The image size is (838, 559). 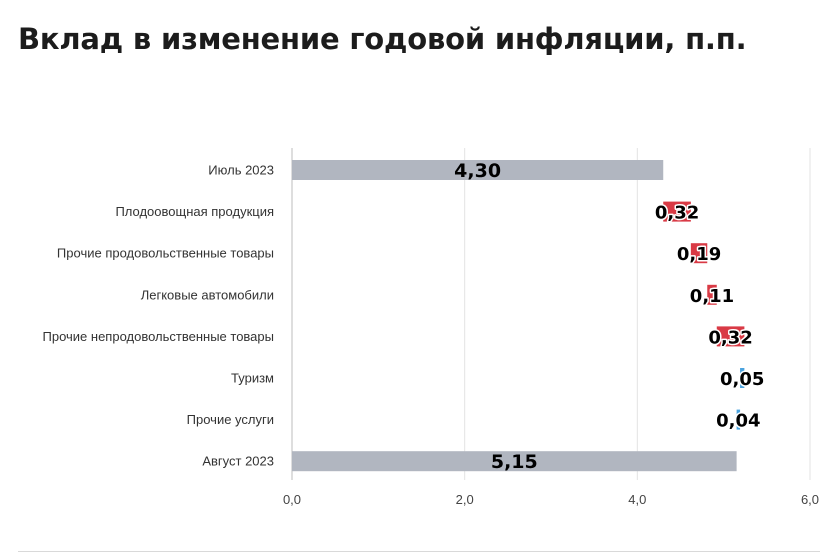 I want to click on value-label: 4,30, so click(x=477, y=171).